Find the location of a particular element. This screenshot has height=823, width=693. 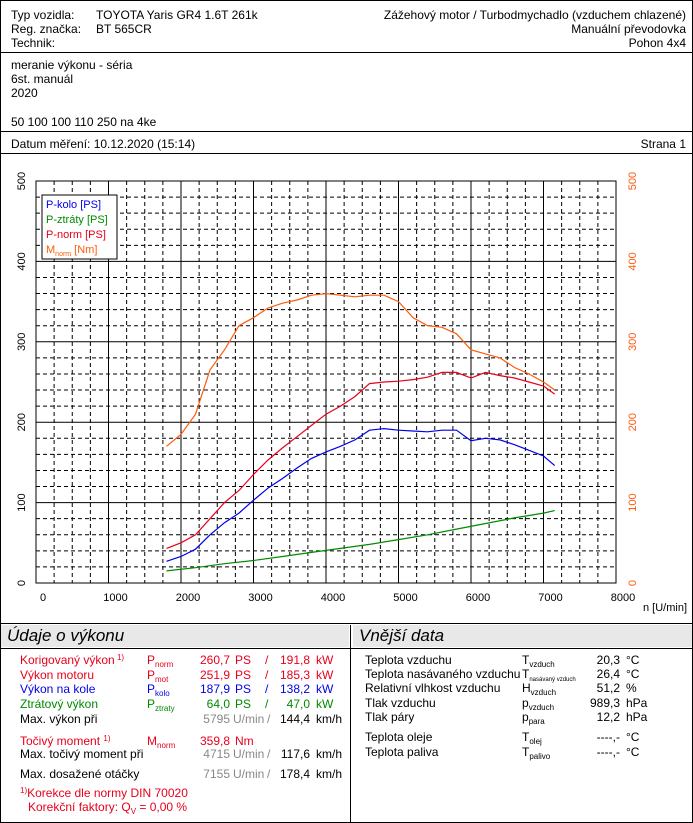

max-rpm-unit: U/min is located at coordinates (249, 774).